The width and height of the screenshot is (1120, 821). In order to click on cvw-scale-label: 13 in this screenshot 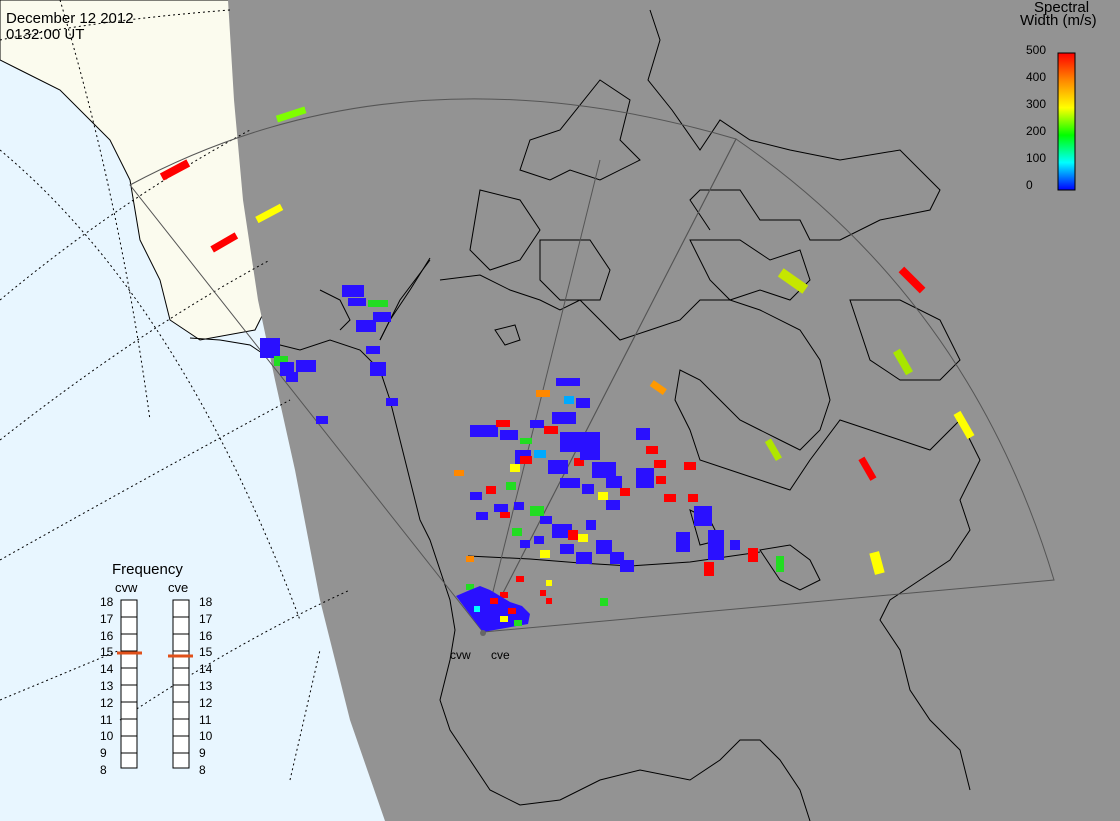, I will do `click(107, 686)`.